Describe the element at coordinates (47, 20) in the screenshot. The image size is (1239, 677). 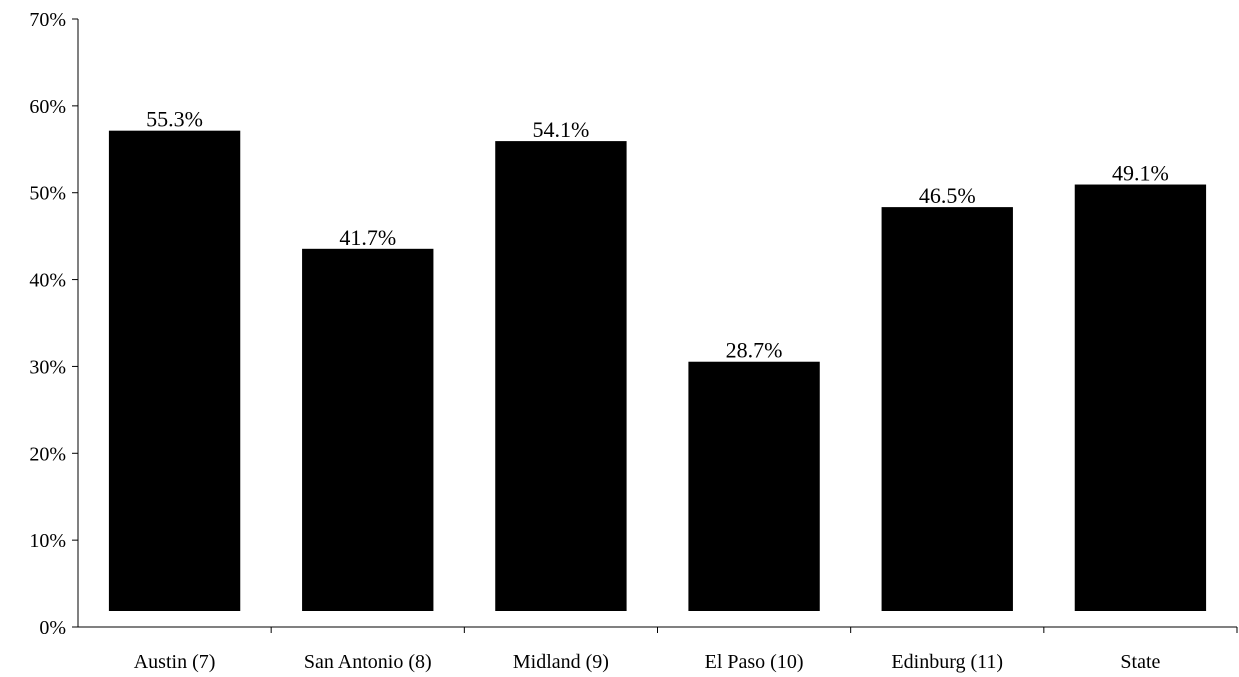
I see `y-tick-label: 70%` at that location.